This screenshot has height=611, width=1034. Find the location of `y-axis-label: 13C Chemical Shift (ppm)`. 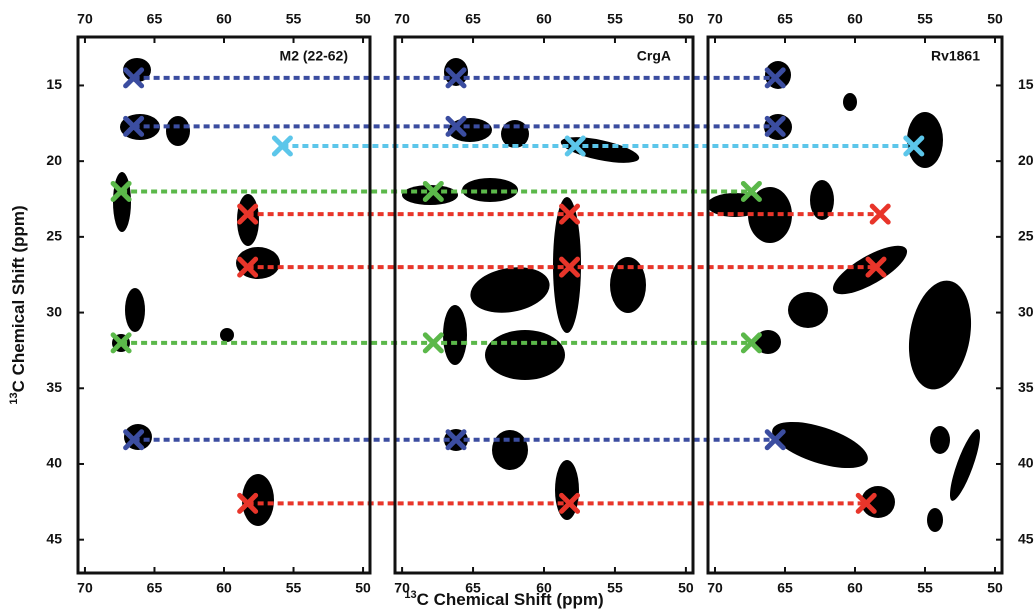

y-axis-label: 13C Chemical Shift (ppm) is located at coordinates (18, 304).